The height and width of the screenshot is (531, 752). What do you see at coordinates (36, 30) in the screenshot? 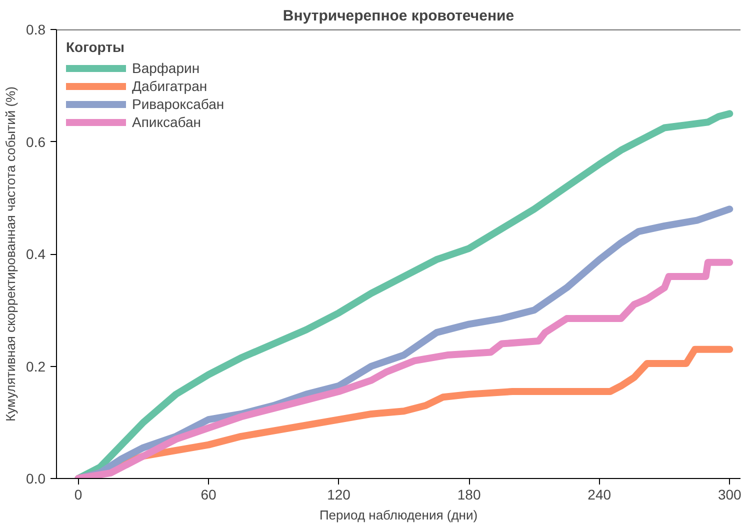
I see `y-tick-label: 0.8` at bounding box center [36, 30].